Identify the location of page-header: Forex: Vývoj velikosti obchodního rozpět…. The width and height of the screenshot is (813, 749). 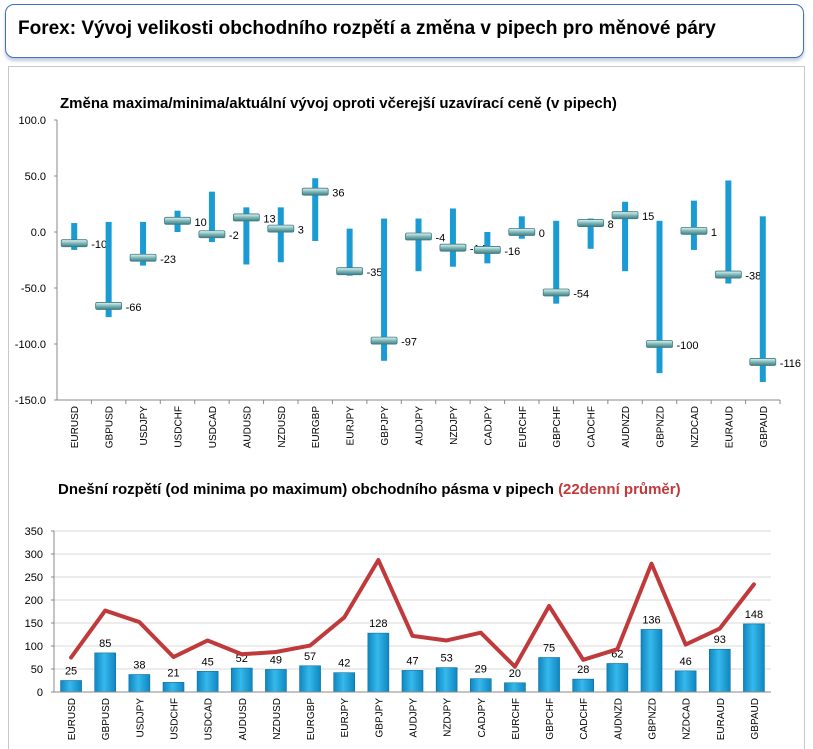
(404, 31).